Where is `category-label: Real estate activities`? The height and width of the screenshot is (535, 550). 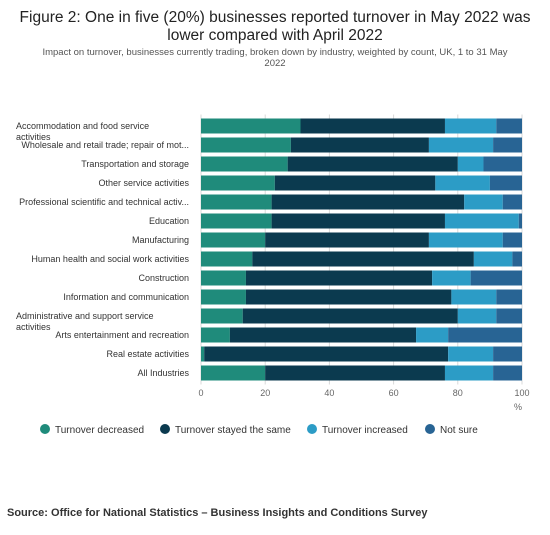 category-label: Real estate activities is located at coordinates (147, 354).